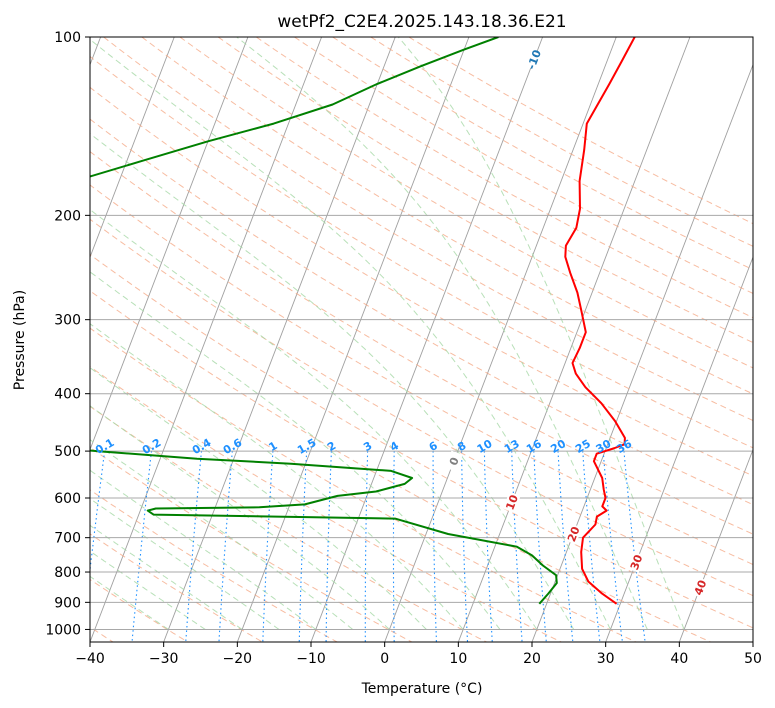 The image size is (775, 708). Describe the element at coordinates (67, 216) in the screenshot. I see `y-tick-label: 200` at that location.